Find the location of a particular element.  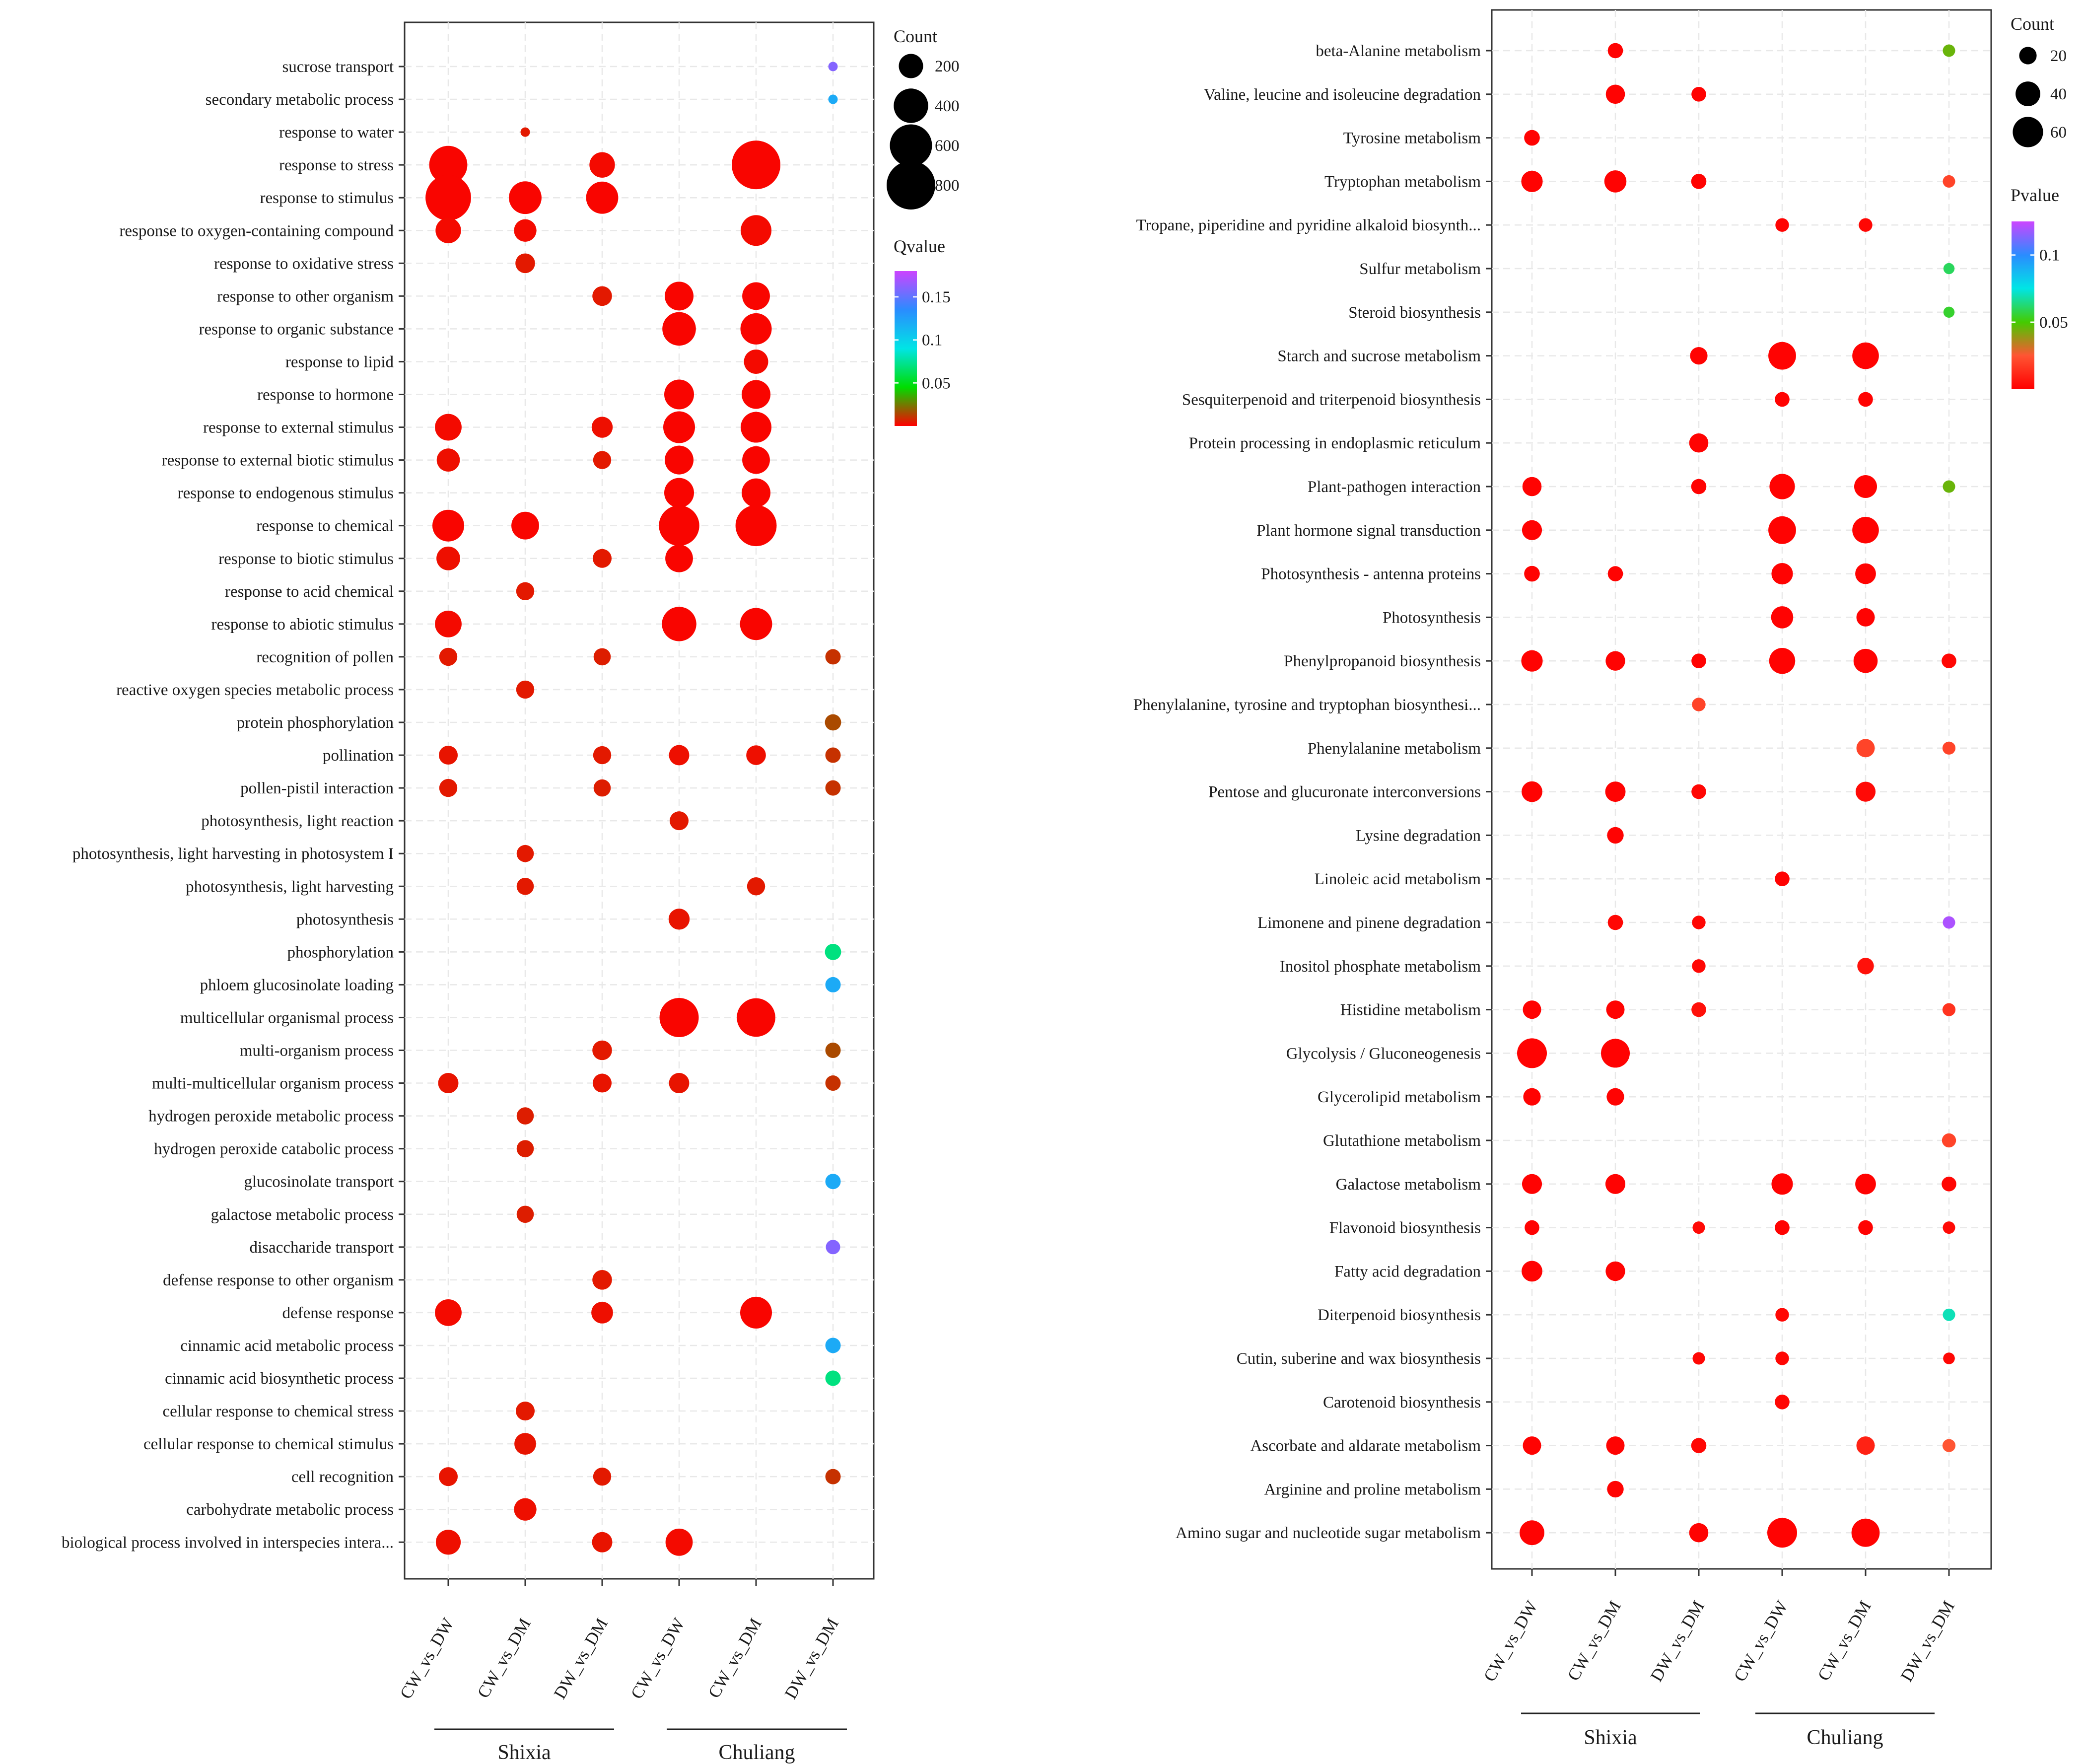

y-tick-label: Phenylalanine metabolism is located at coordinates (1394, 749).